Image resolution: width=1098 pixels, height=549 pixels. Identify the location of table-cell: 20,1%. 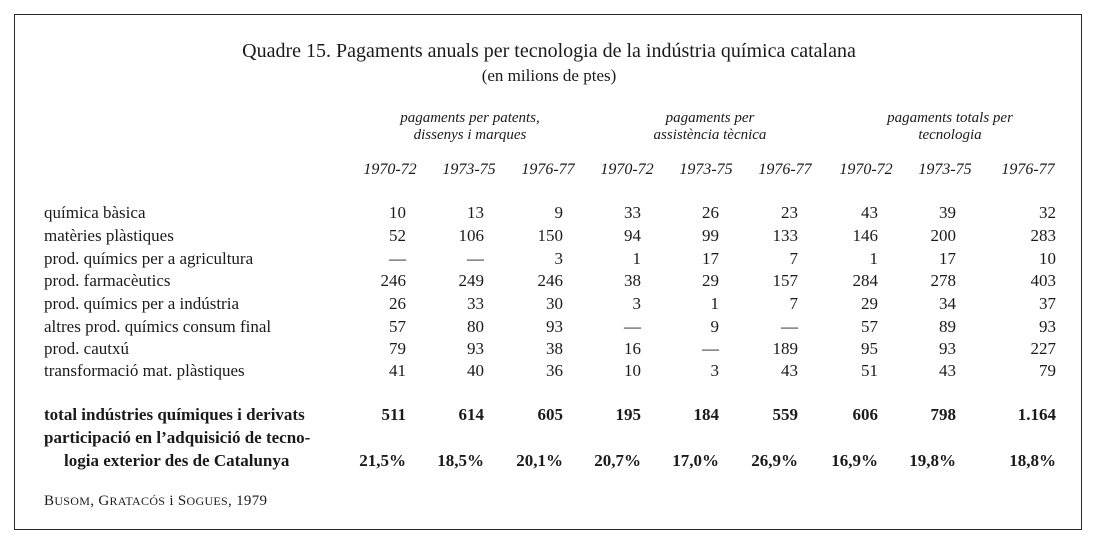
(539, 460).